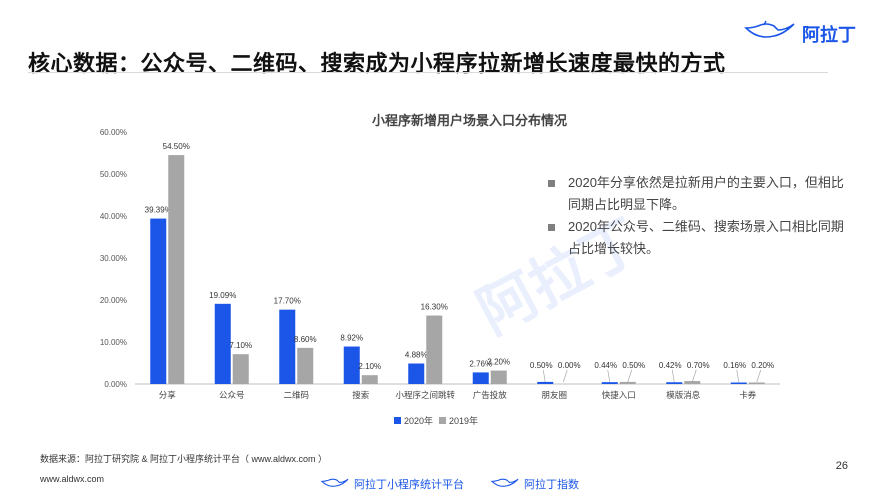 This screenshot has width=896, height=504. What do you see at coordinates (419, 421) in the screenshot?
I see `legend-label: 2020年` at bounding box center [419, 421].